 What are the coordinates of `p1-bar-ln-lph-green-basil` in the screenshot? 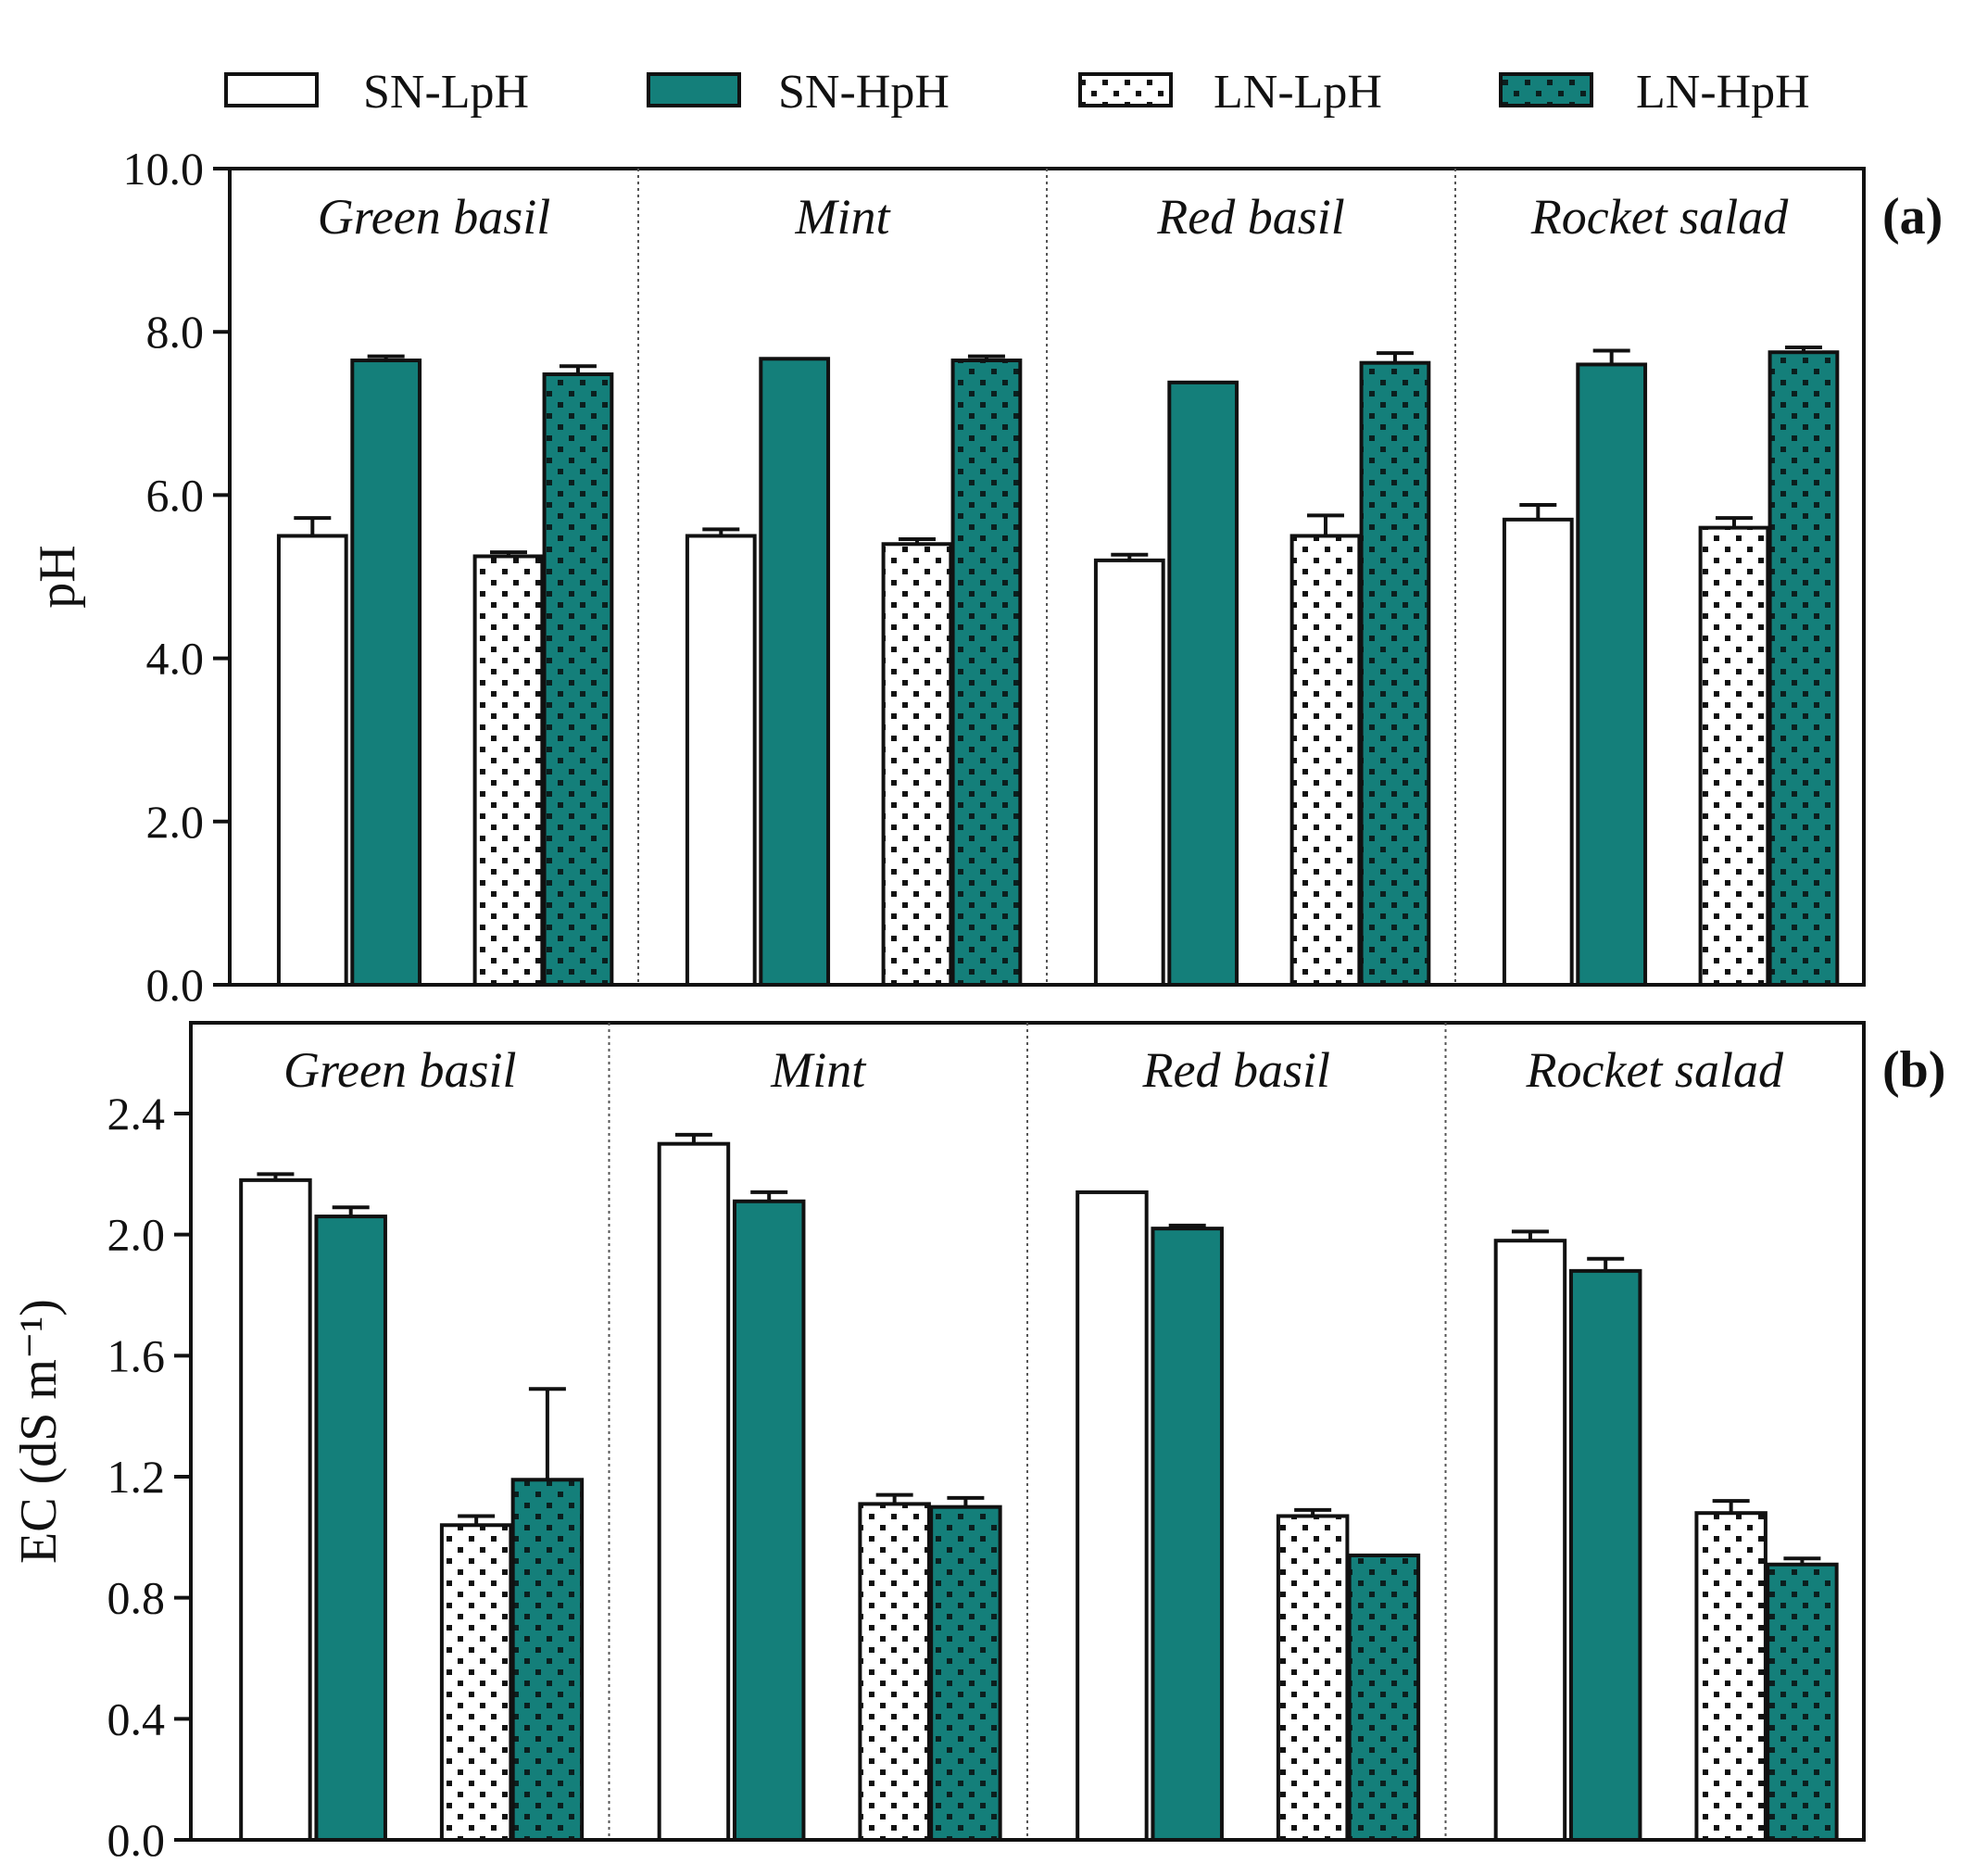 It's located at (476, 1683).